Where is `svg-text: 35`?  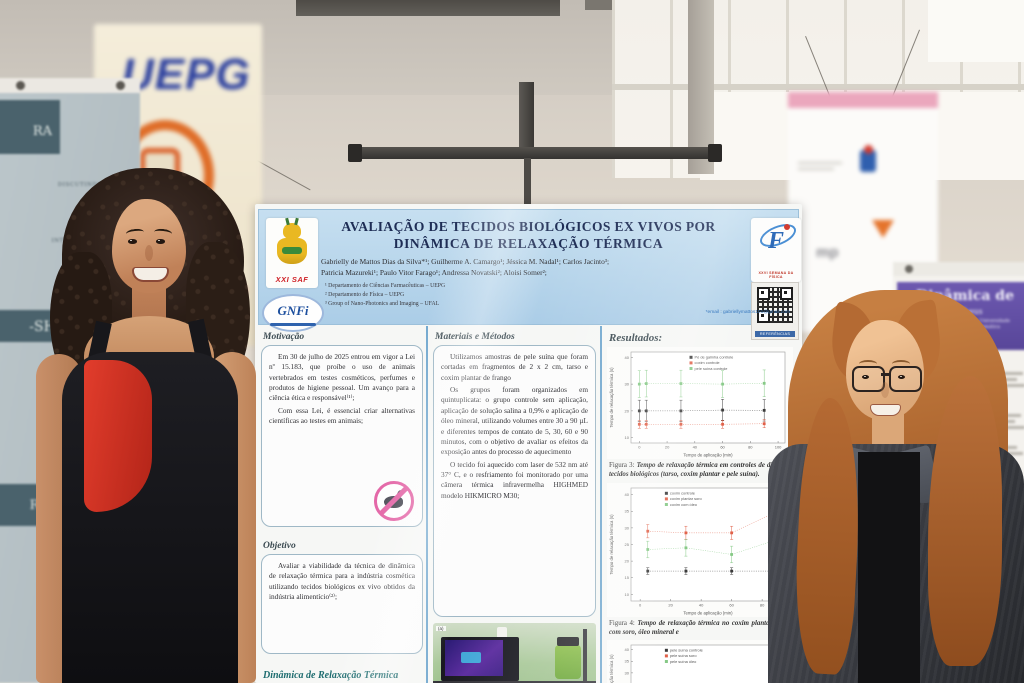 svg-text: 35 is located at coordinates (627, 661).